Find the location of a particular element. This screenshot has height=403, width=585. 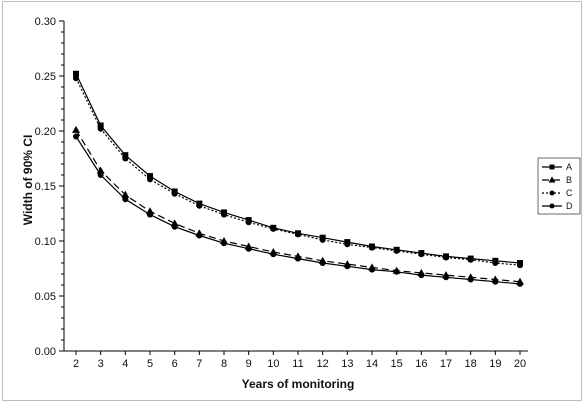

x-tick-label: 20 is located at coordinates (520, 364).